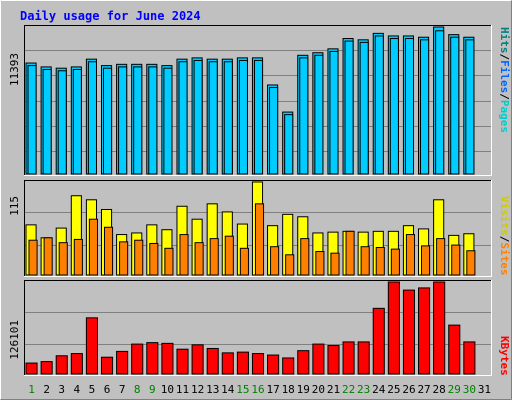  Describe the element at coordinates (31, 389) in the screenshot. I see `day-label: 1` at that location.